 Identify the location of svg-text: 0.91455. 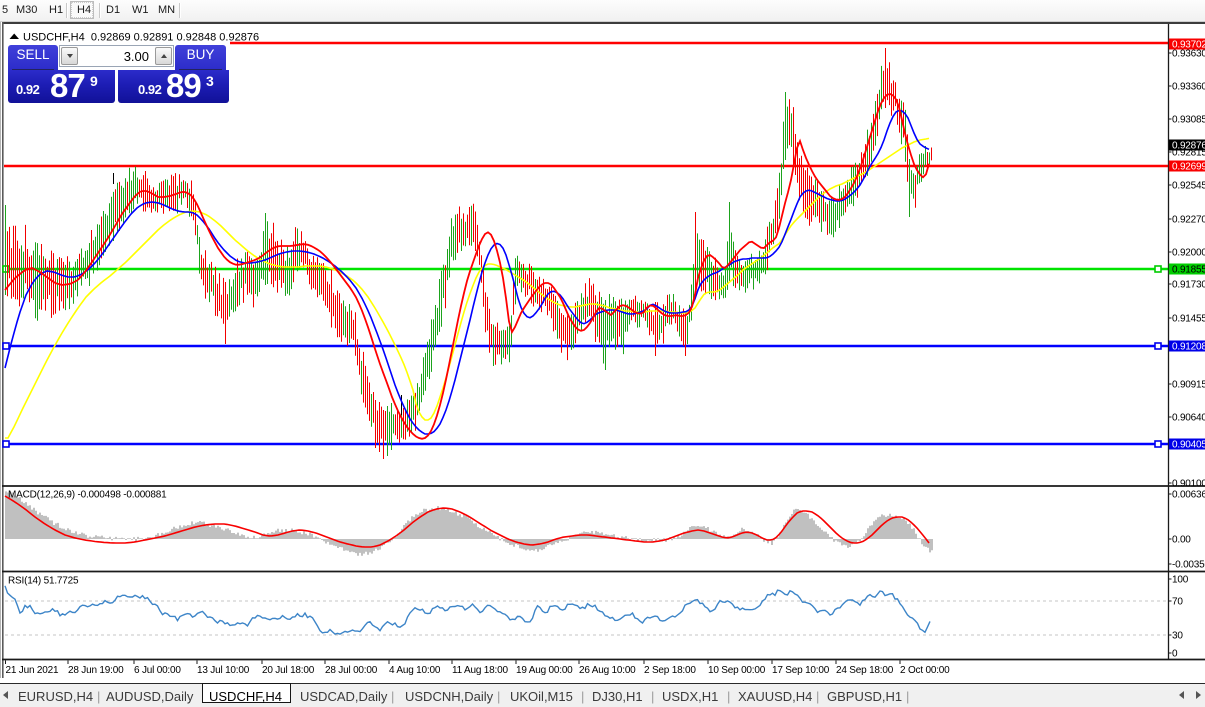
(1188, 319).